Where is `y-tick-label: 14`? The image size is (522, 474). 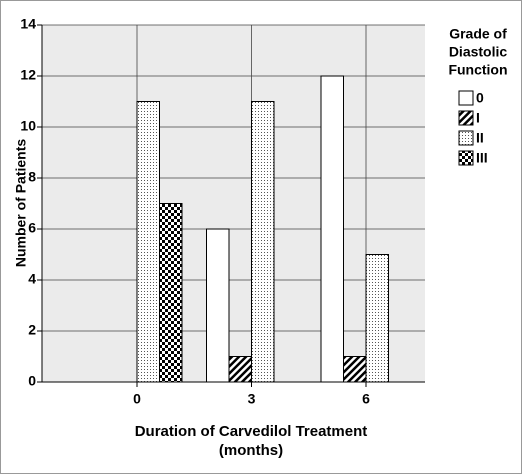
y-tick-label: 14 is located at coordinates (28, 24).